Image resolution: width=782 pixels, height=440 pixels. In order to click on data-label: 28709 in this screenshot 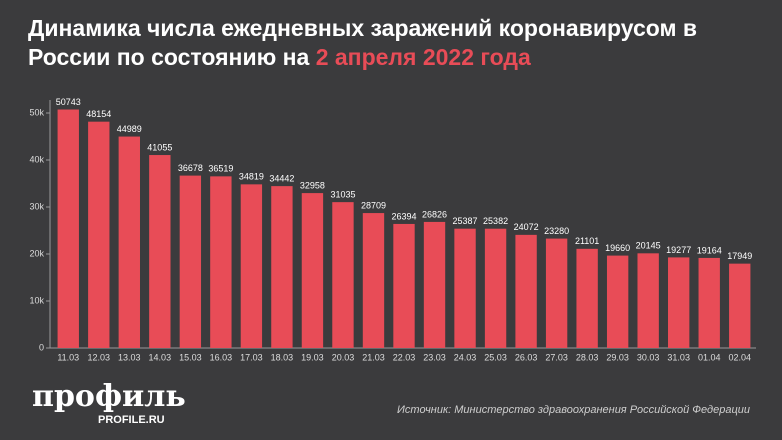, I will do `click(373, 205)`.